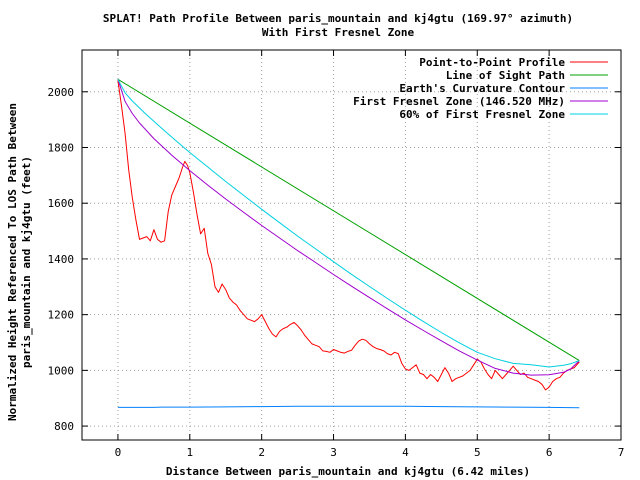 This screenshot has height=480, width=640. I want to click on x-tick-label: 5, so click(477, 452).